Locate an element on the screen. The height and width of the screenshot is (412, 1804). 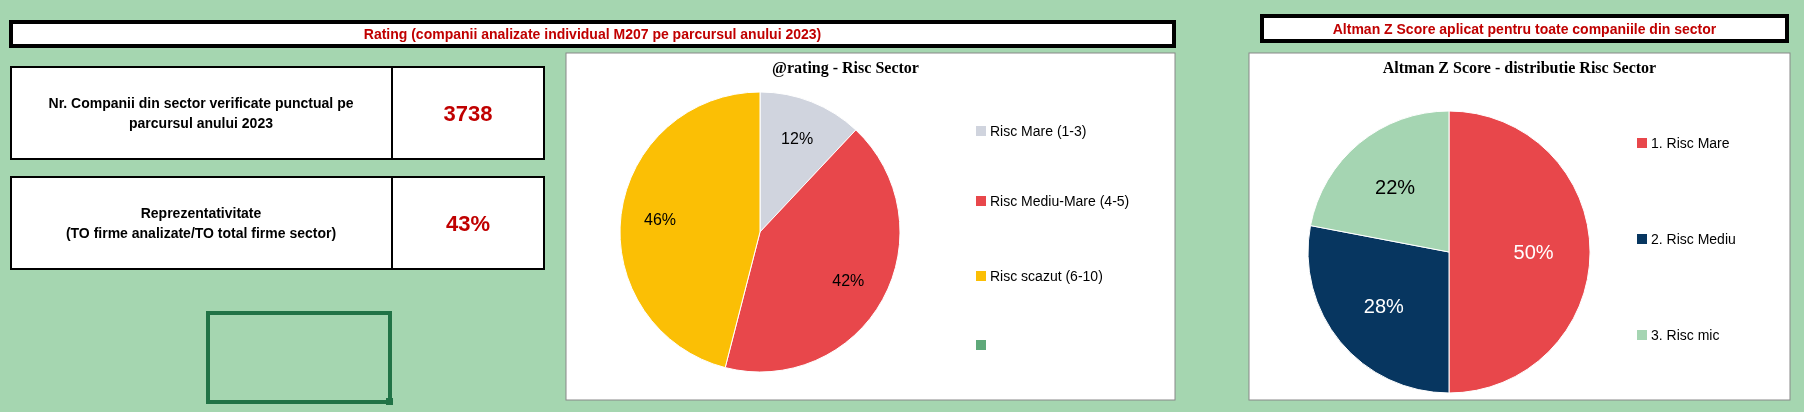
legend-label: Risc Mediu-Mare (4-5) is located at coordinates (1060, 201).